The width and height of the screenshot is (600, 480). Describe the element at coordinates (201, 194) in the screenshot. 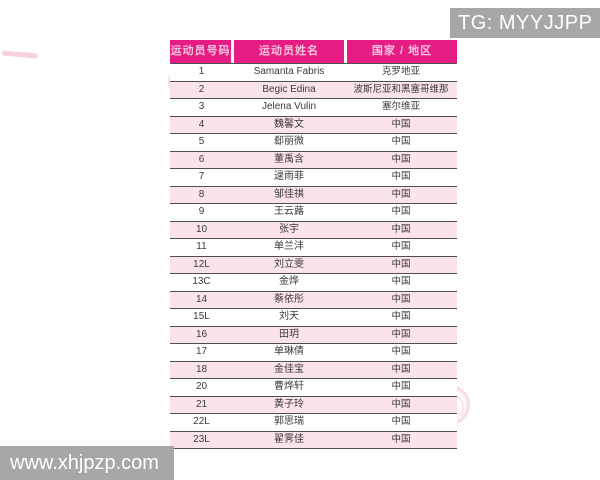

I see `cell-number: 8` at that location.